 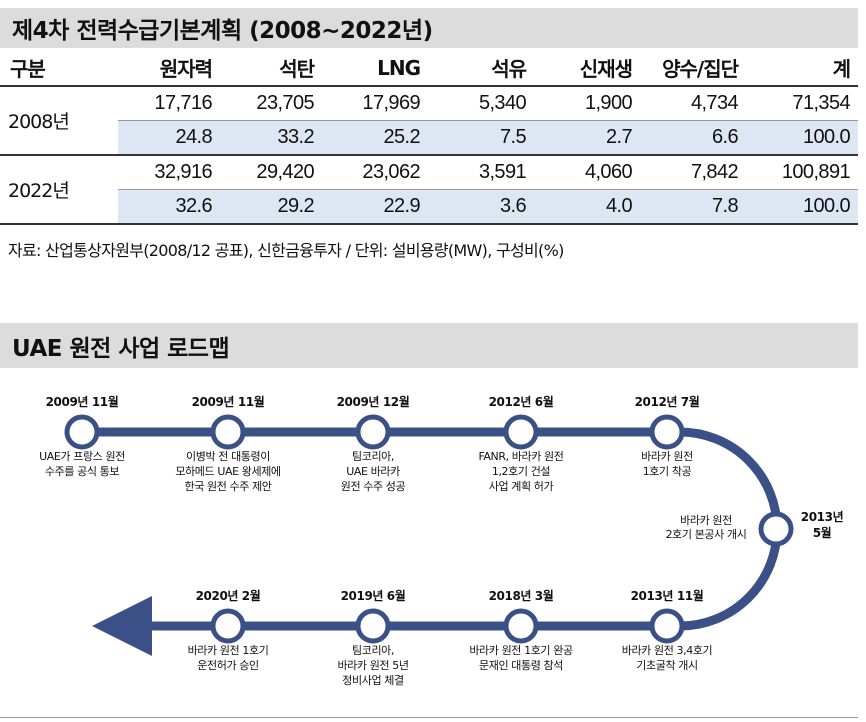 I want to click on milestone-description-line: 바라카 원전 1호기 완공, so click(x=521, y=650).